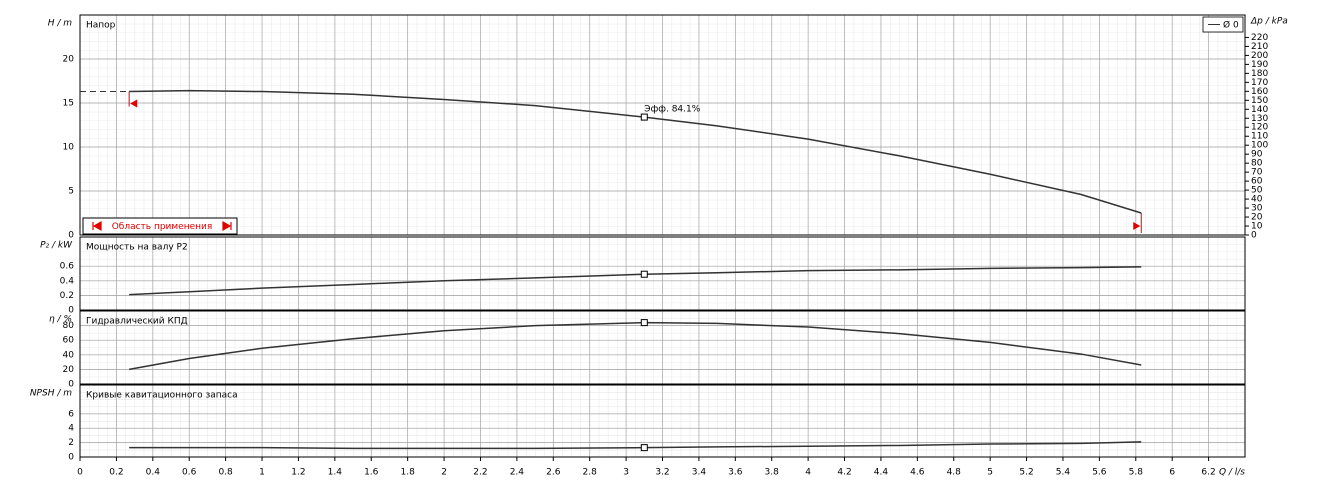  What do you see at coordinates (553, 473) in the screenshot?
I see `x-tick-label: 2.6` at bounding box center [553, 473].